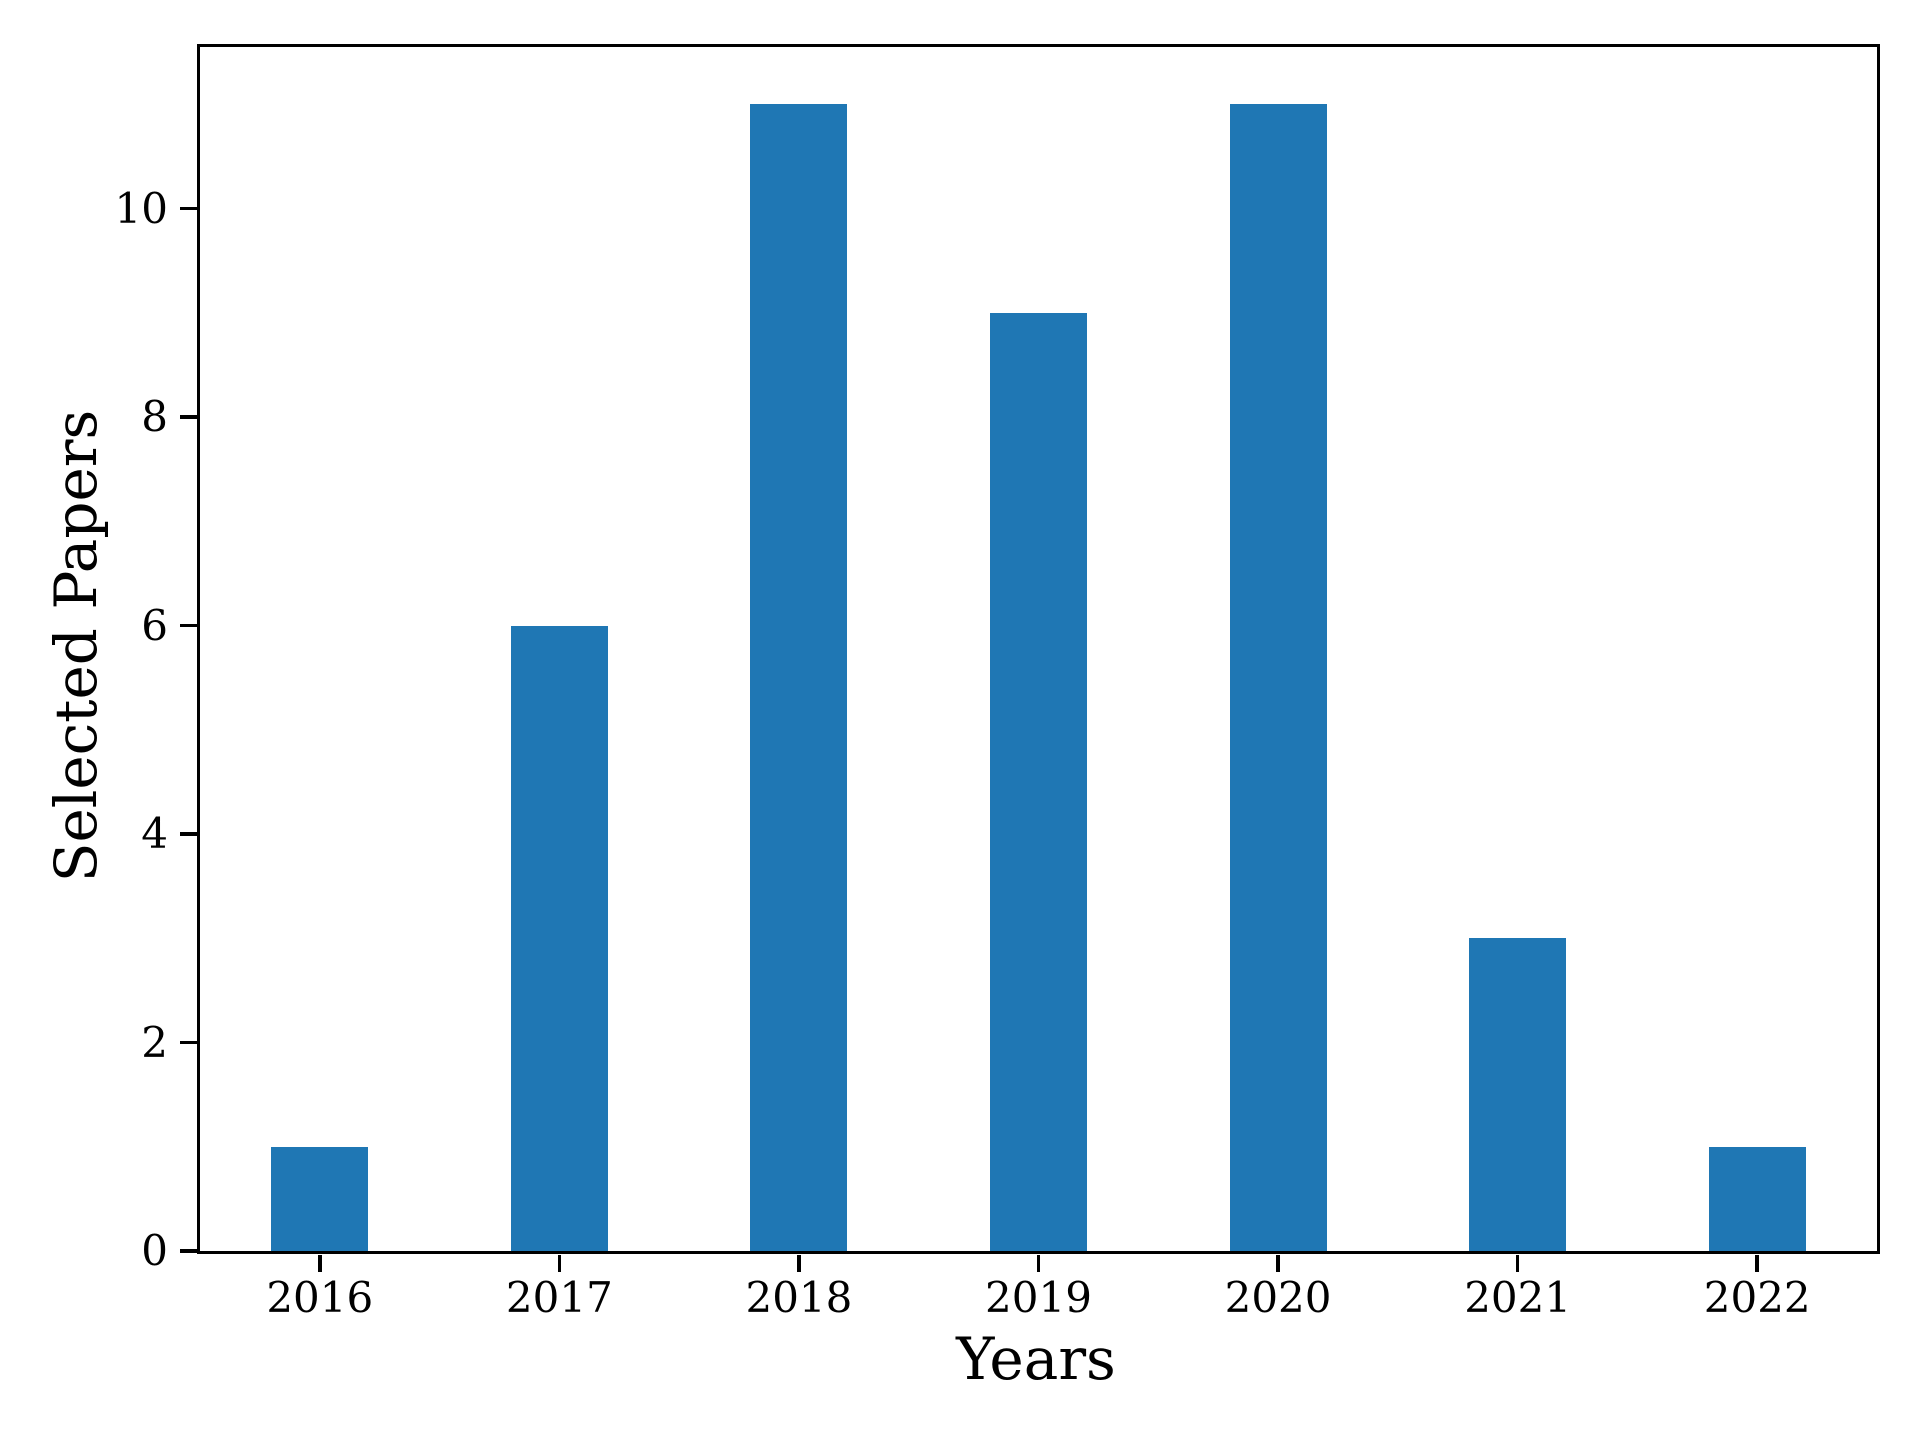 The width and height of the screenshot is (1920, 1440). Describe the element at coordinates (1518, 1094) in the screenshot. I see `bar-2021` at that location.